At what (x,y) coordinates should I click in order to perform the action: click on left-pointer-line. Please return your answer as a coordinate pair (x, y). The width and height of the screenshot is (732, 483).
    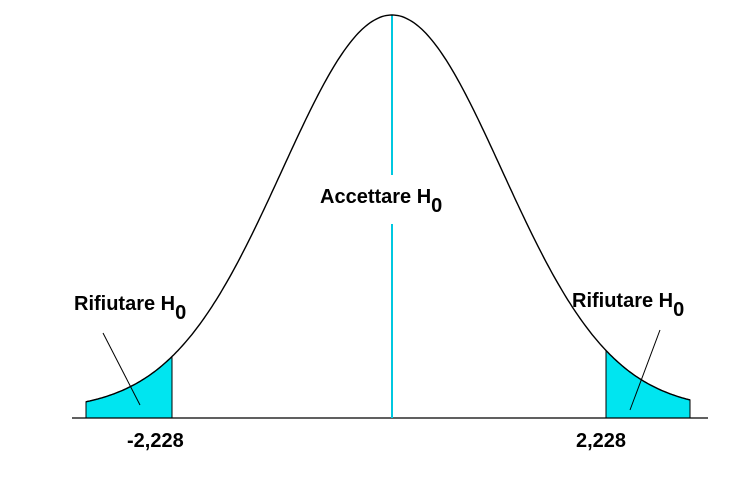
    Looking at the image, I should click on (121, 369).